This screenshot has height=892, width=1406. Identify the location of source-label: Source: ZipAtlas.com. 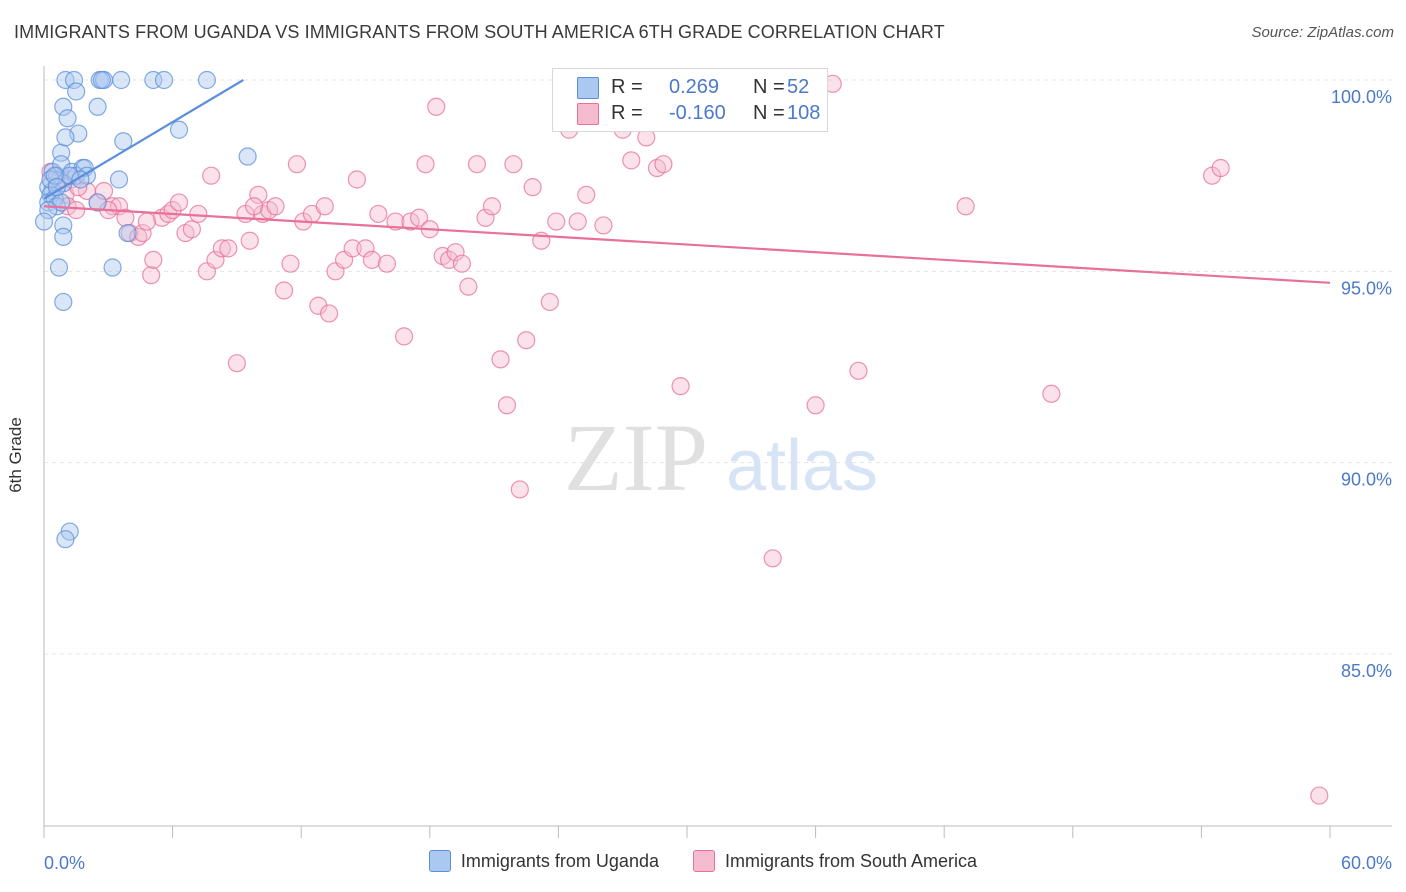
(1322, 32).